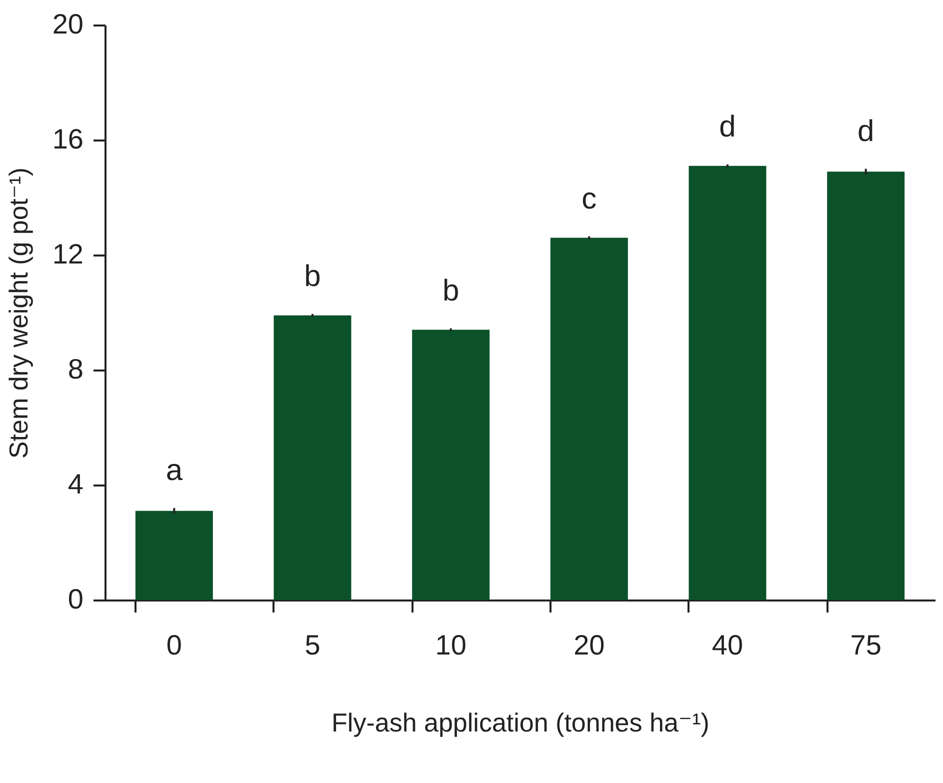 The width and height of the screenshot is (943, 783). What do you see at coordinates (68, 139) in the screenshot?
I see `y-tick-label: 16` at bounding box center [68, 139].